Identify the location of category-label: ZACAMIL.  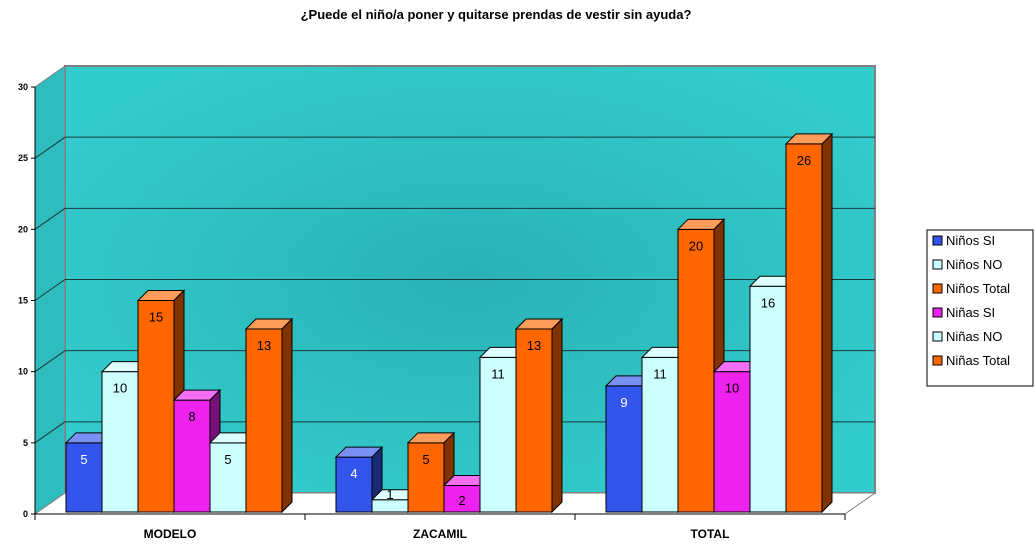
(440, 534).